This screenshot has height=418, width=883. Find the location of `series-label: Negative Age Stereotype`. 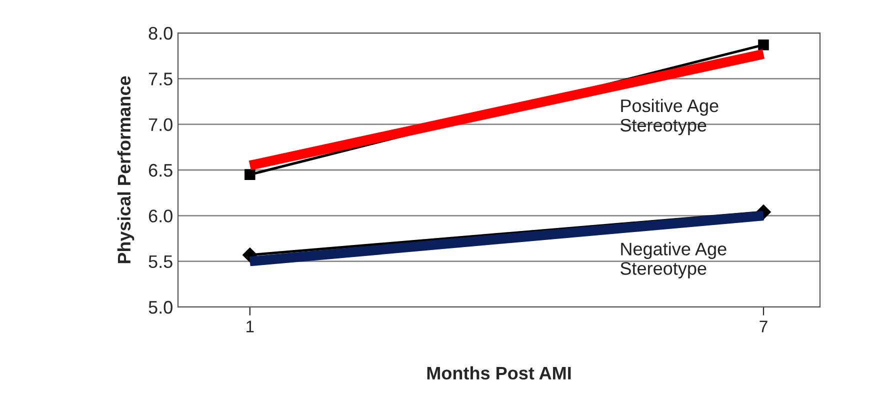

series-label: Negative Age Stereotype is located at coordinates (673, 260).